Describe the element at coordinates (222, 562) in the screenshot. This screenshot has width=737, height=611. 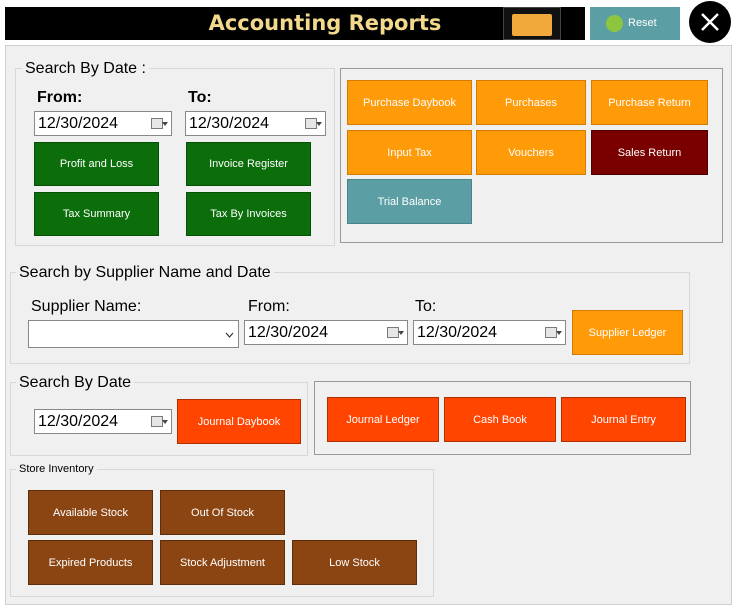
I see `stock-adjustment-button: Stock Adjustment` at that location.